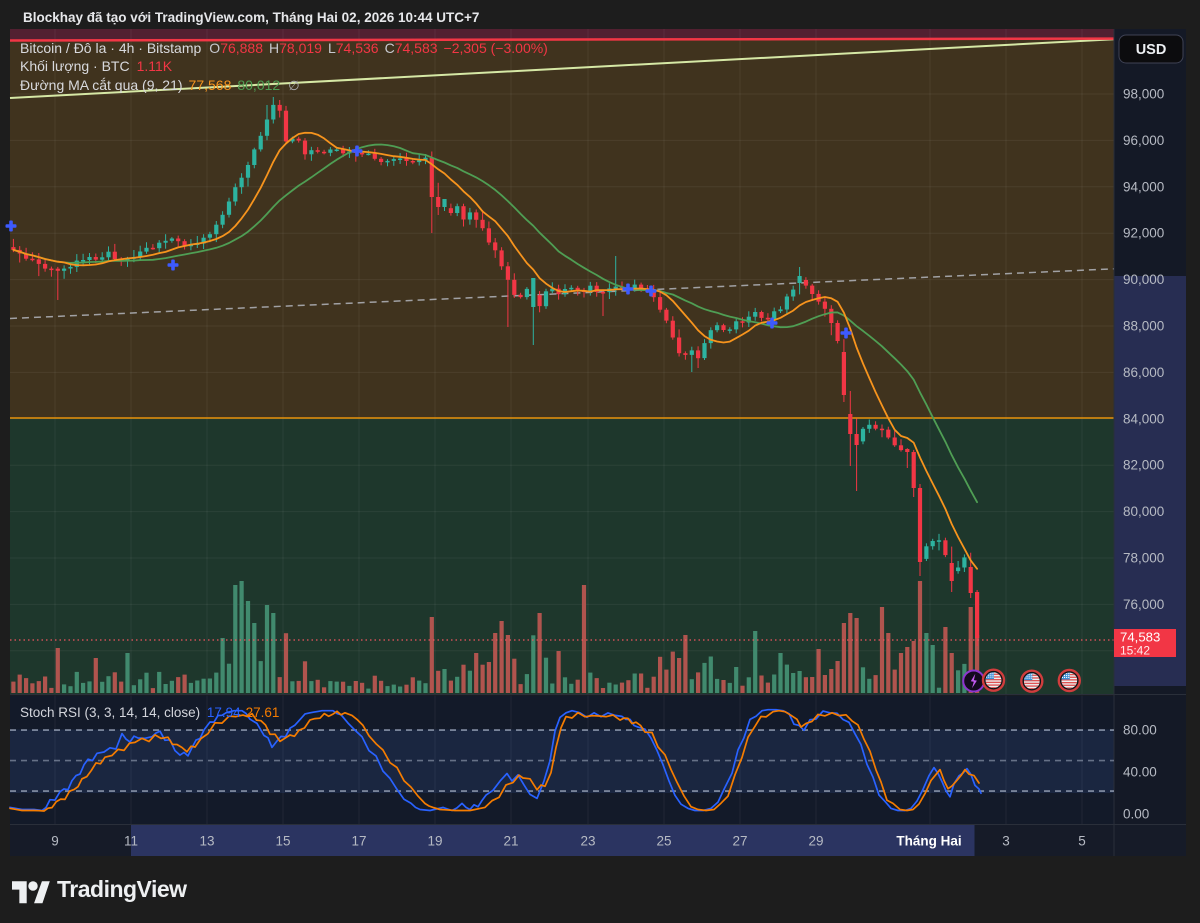 The height and width of the screenshot is (923, 1200). I want to click on svg-text: 80.00, so click(1140, 730).